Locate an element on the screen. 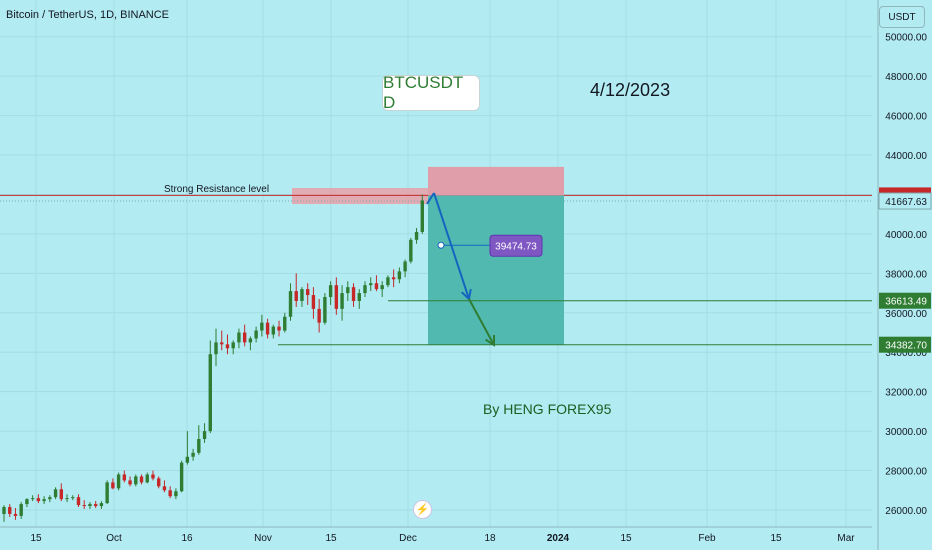  arrow-spike is located at coordinates (430, 198).